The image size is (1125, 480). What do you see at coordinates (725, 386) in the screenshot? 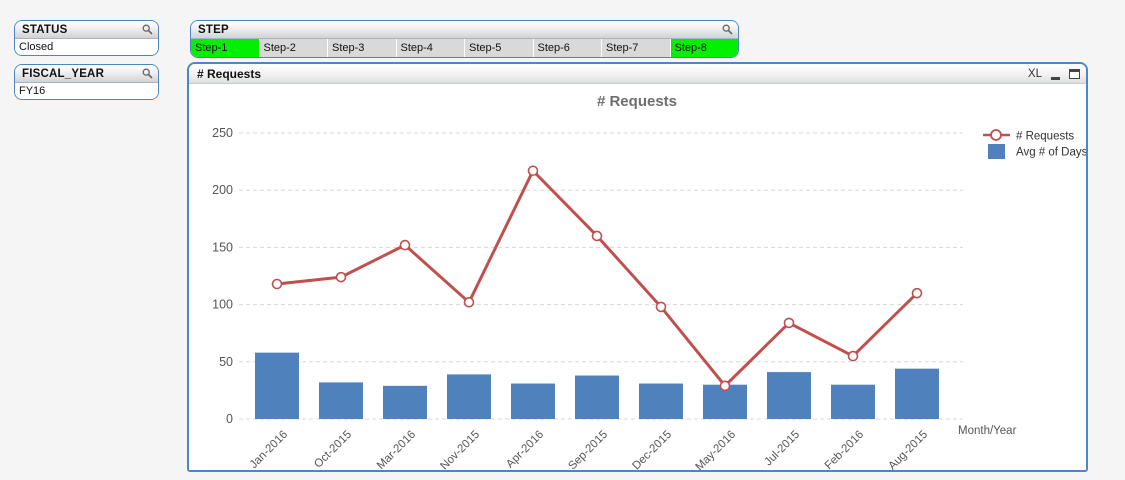
I see `marker-May-2016` at bounding box center [725, 386].